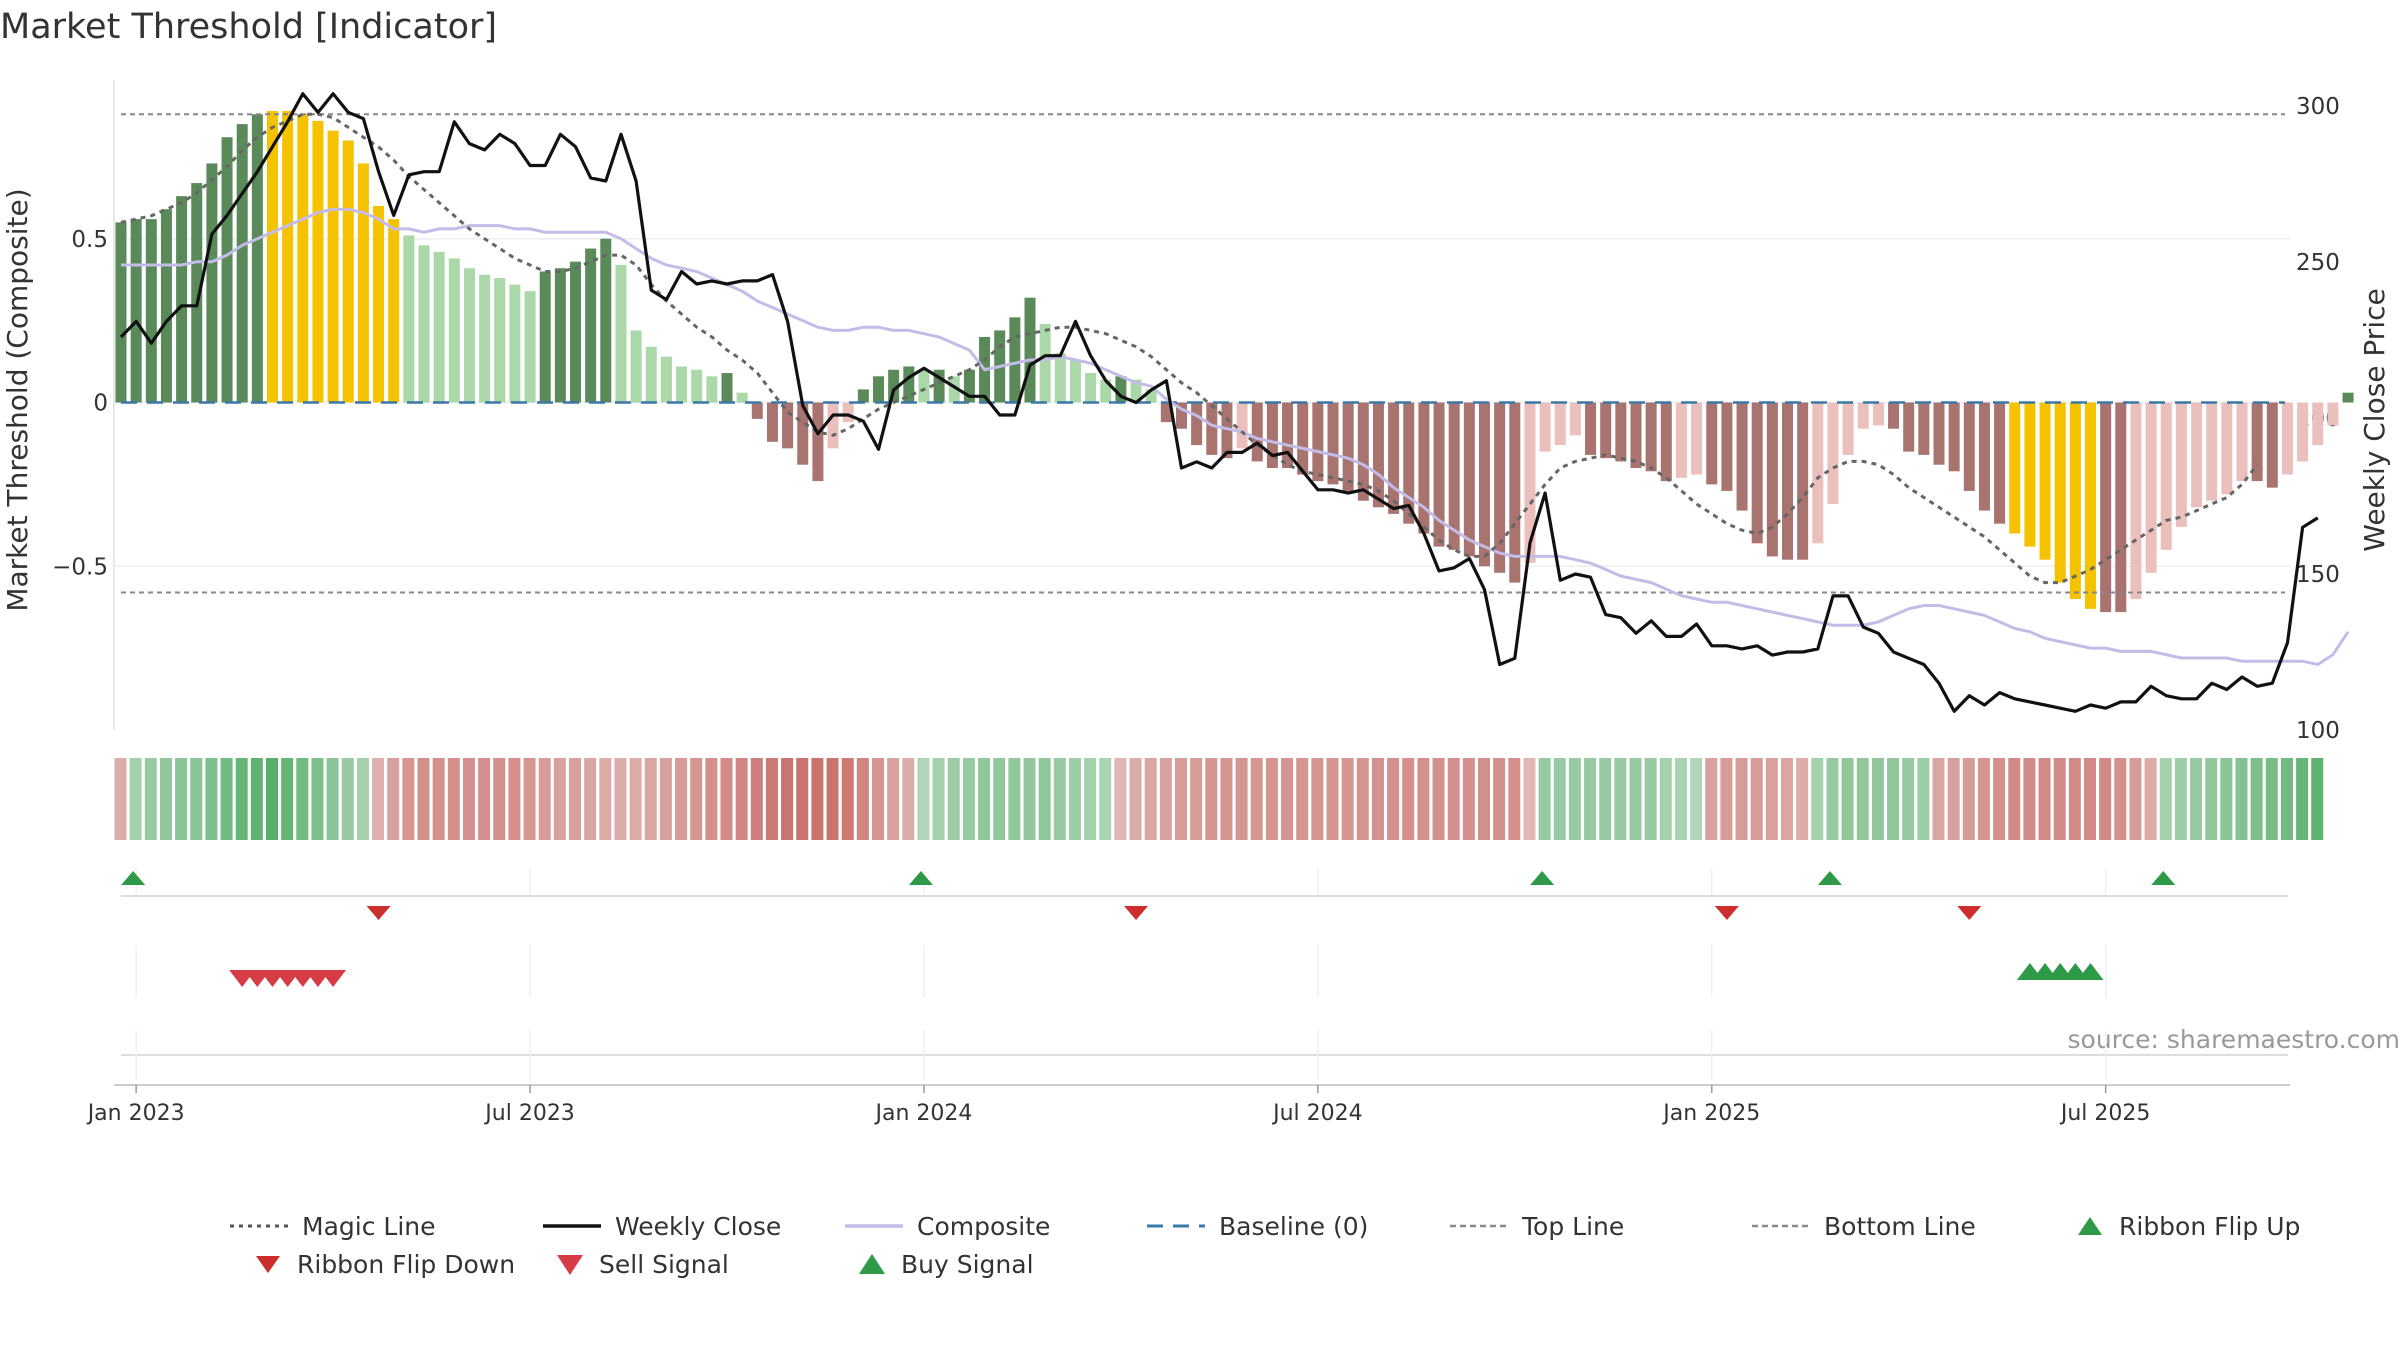 This screenshot has height=1350, width=2400. I want to click on legend-item-top-line: Top Line, so click(1537, 1226).